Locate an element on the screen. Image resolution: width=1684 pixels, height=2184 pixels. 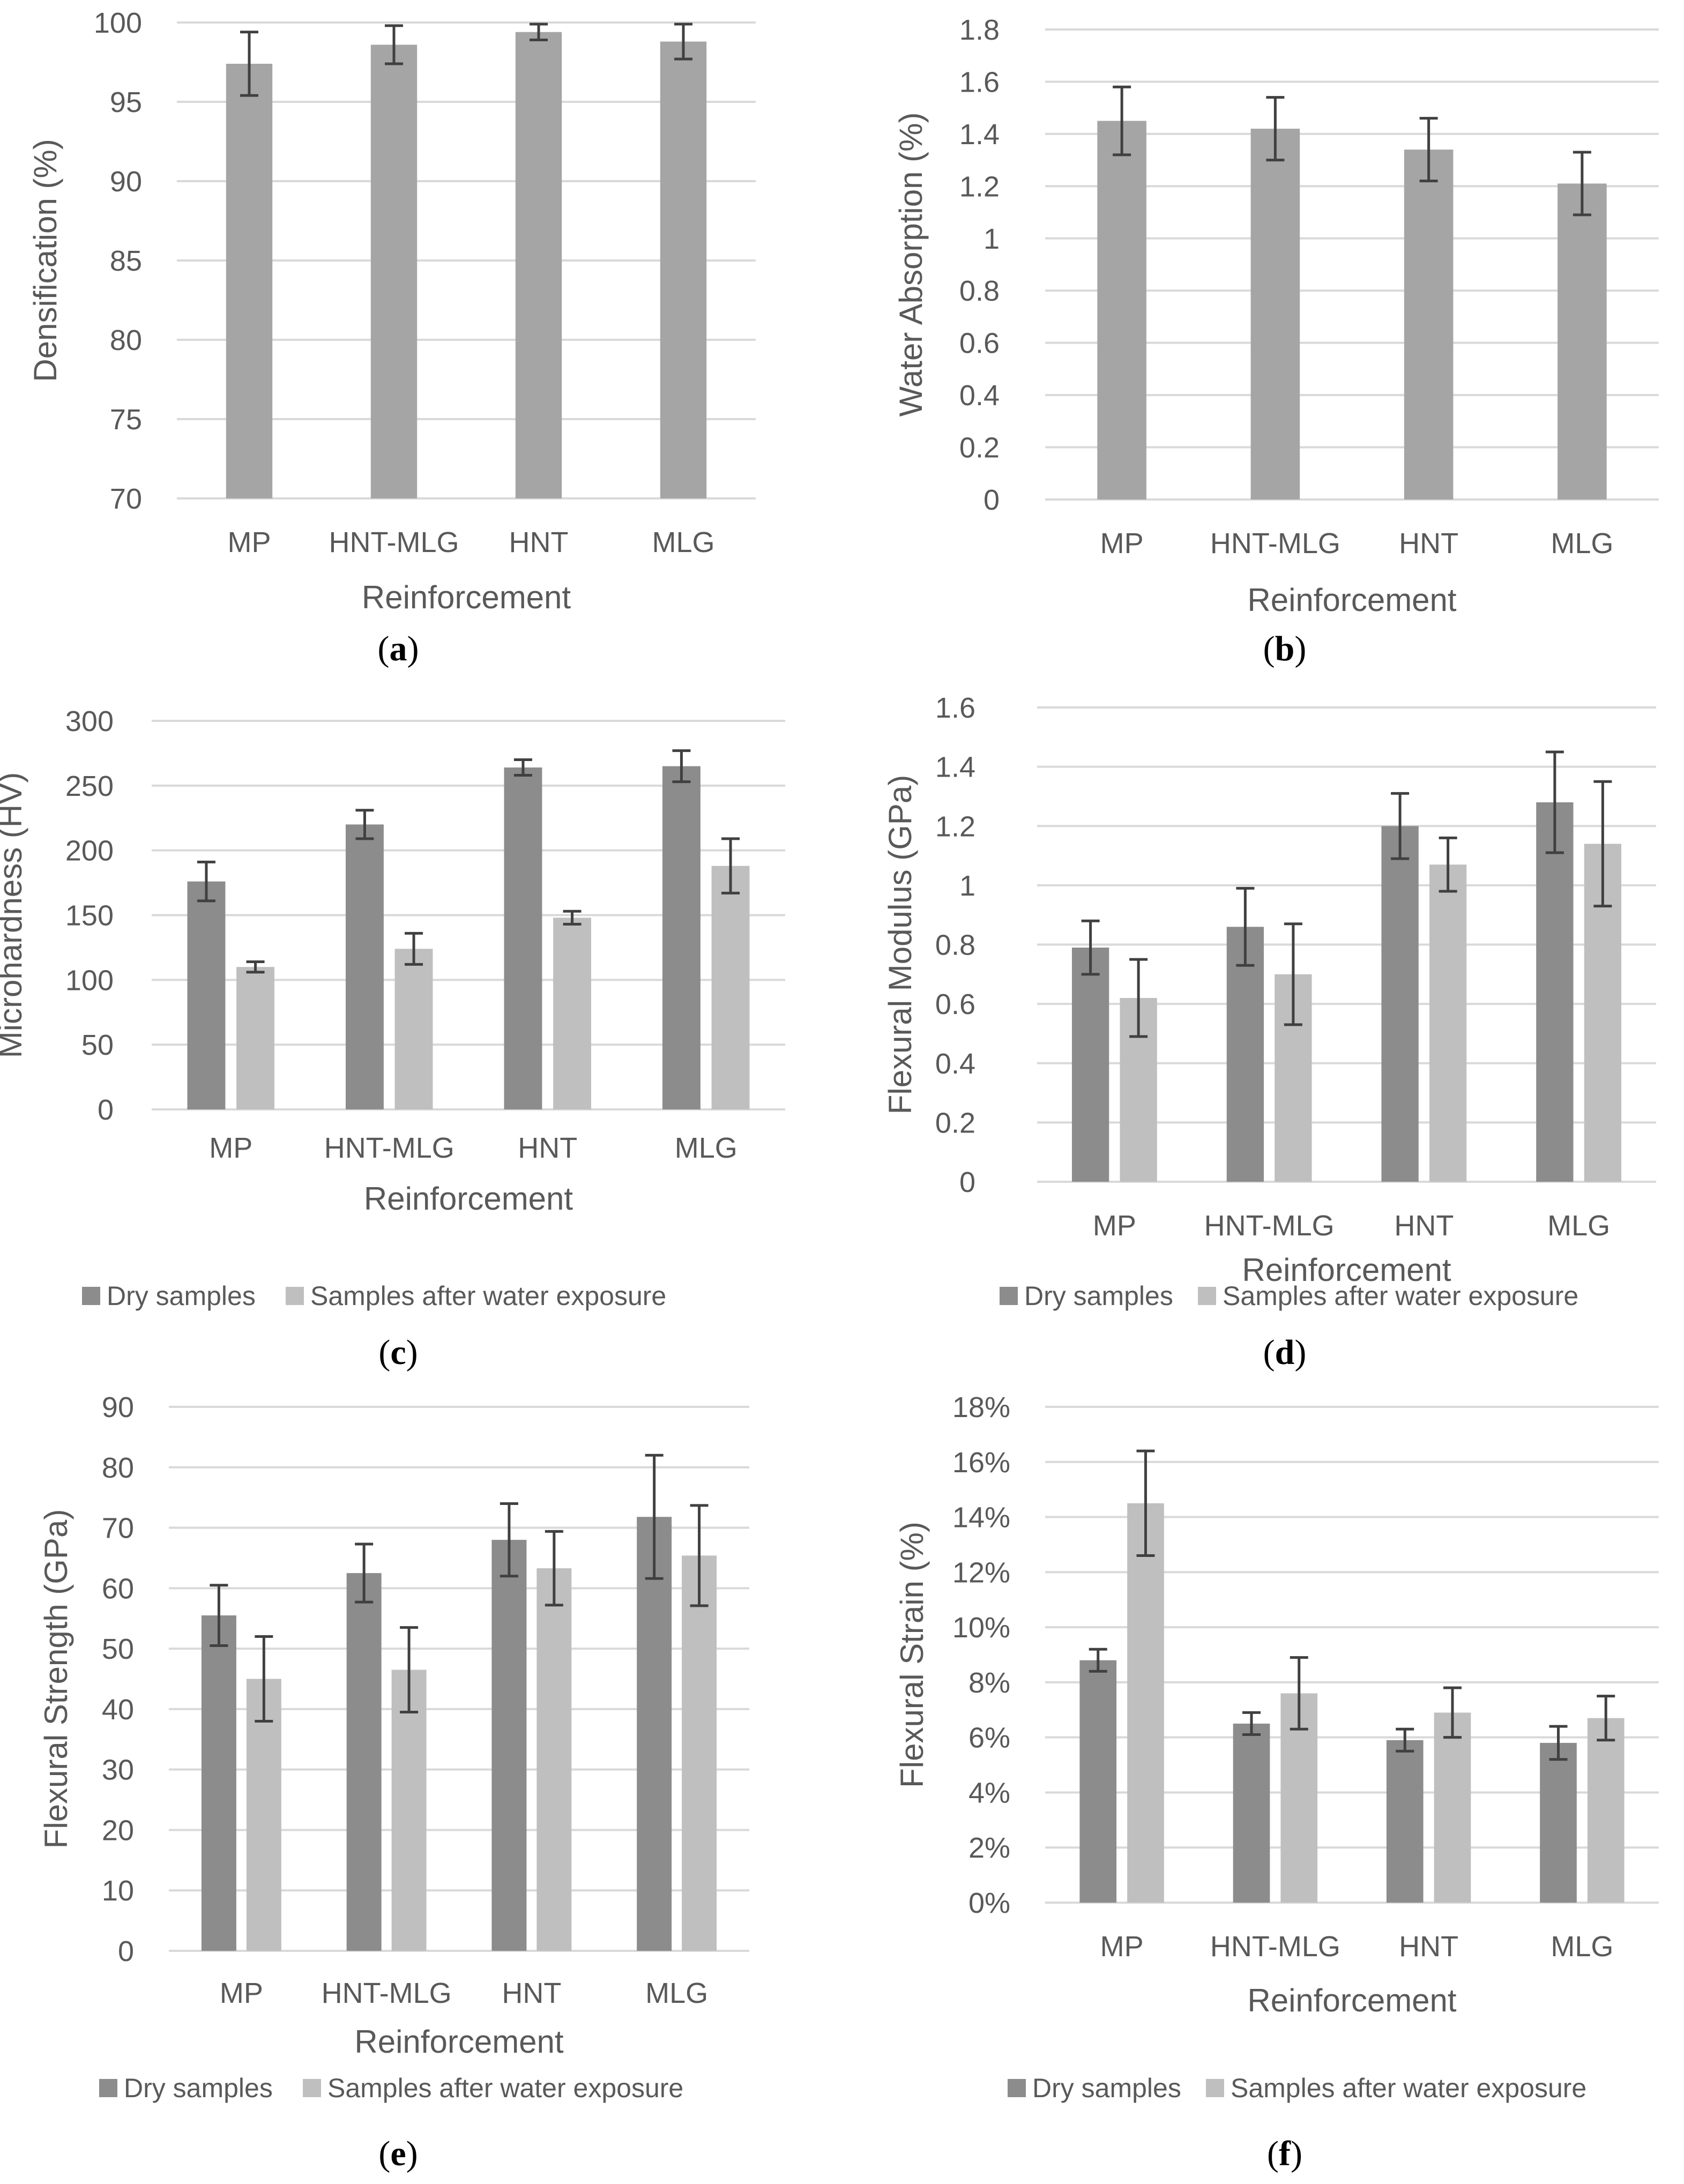
y-tick-label: 70 is located at coordinates (126, 499).